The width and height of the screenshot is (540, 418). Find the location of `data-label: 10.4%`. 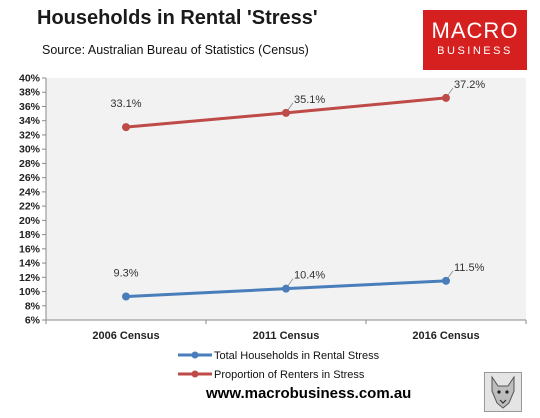

data-label: 10.4% is located at coordinates (309, 276).